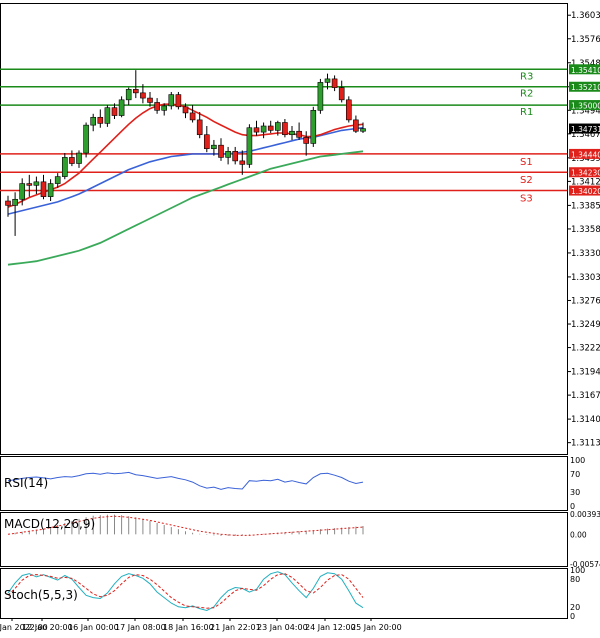 Image resolution: width=600 pixels, height=638 pixels. Describe the element at coordinates (577, 460) in the screenshot. I see `rsi-tick-label: 100` at that location.